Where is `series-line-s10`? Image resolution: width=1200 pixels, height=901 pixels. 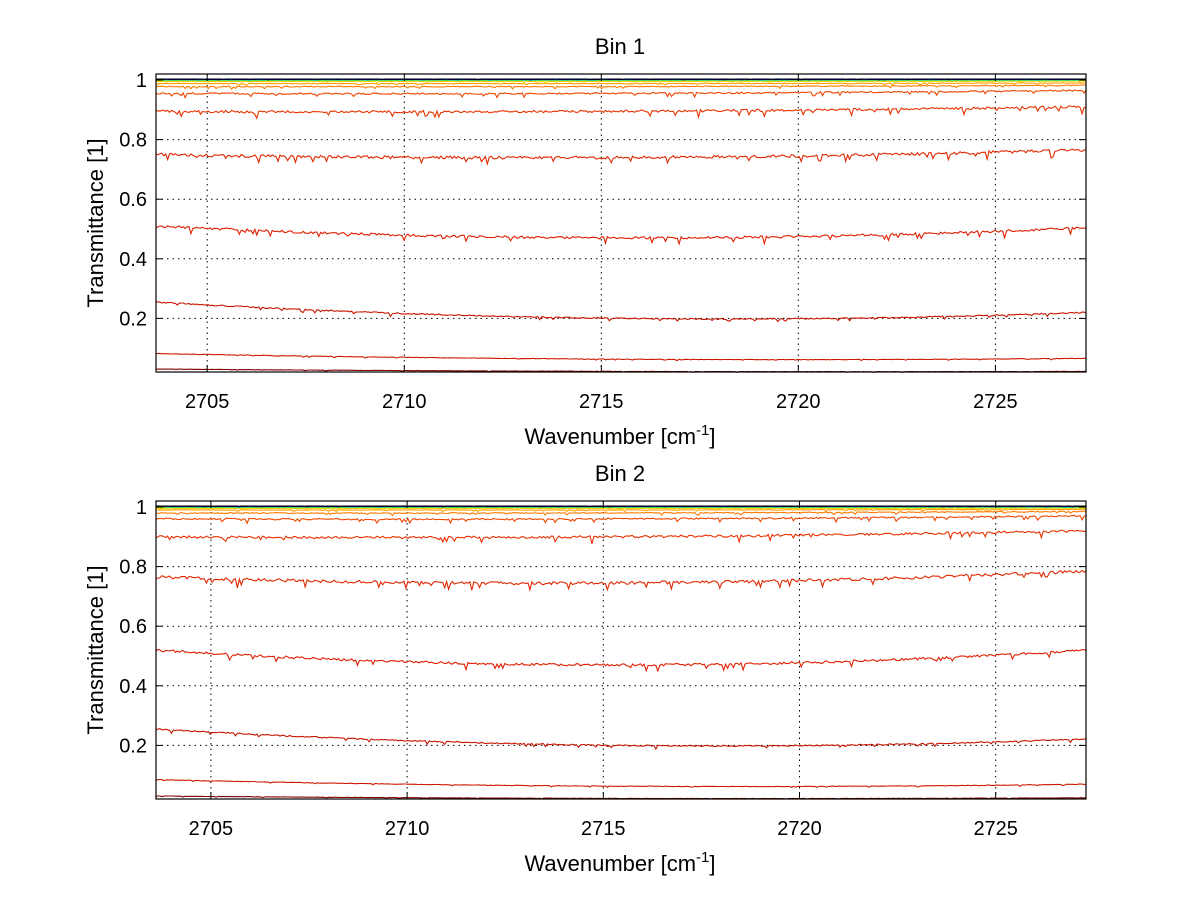
series-line-s10 is located at coordinates (621, 82).